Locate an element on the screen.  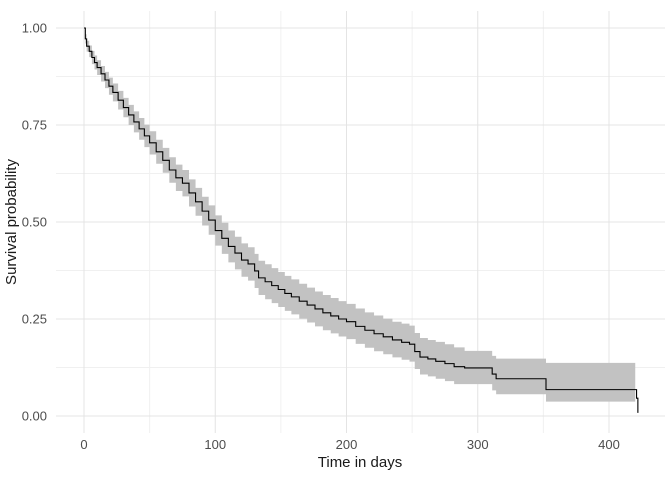
x-axis-tick-label: 0 is located at coordinates (83, 444).